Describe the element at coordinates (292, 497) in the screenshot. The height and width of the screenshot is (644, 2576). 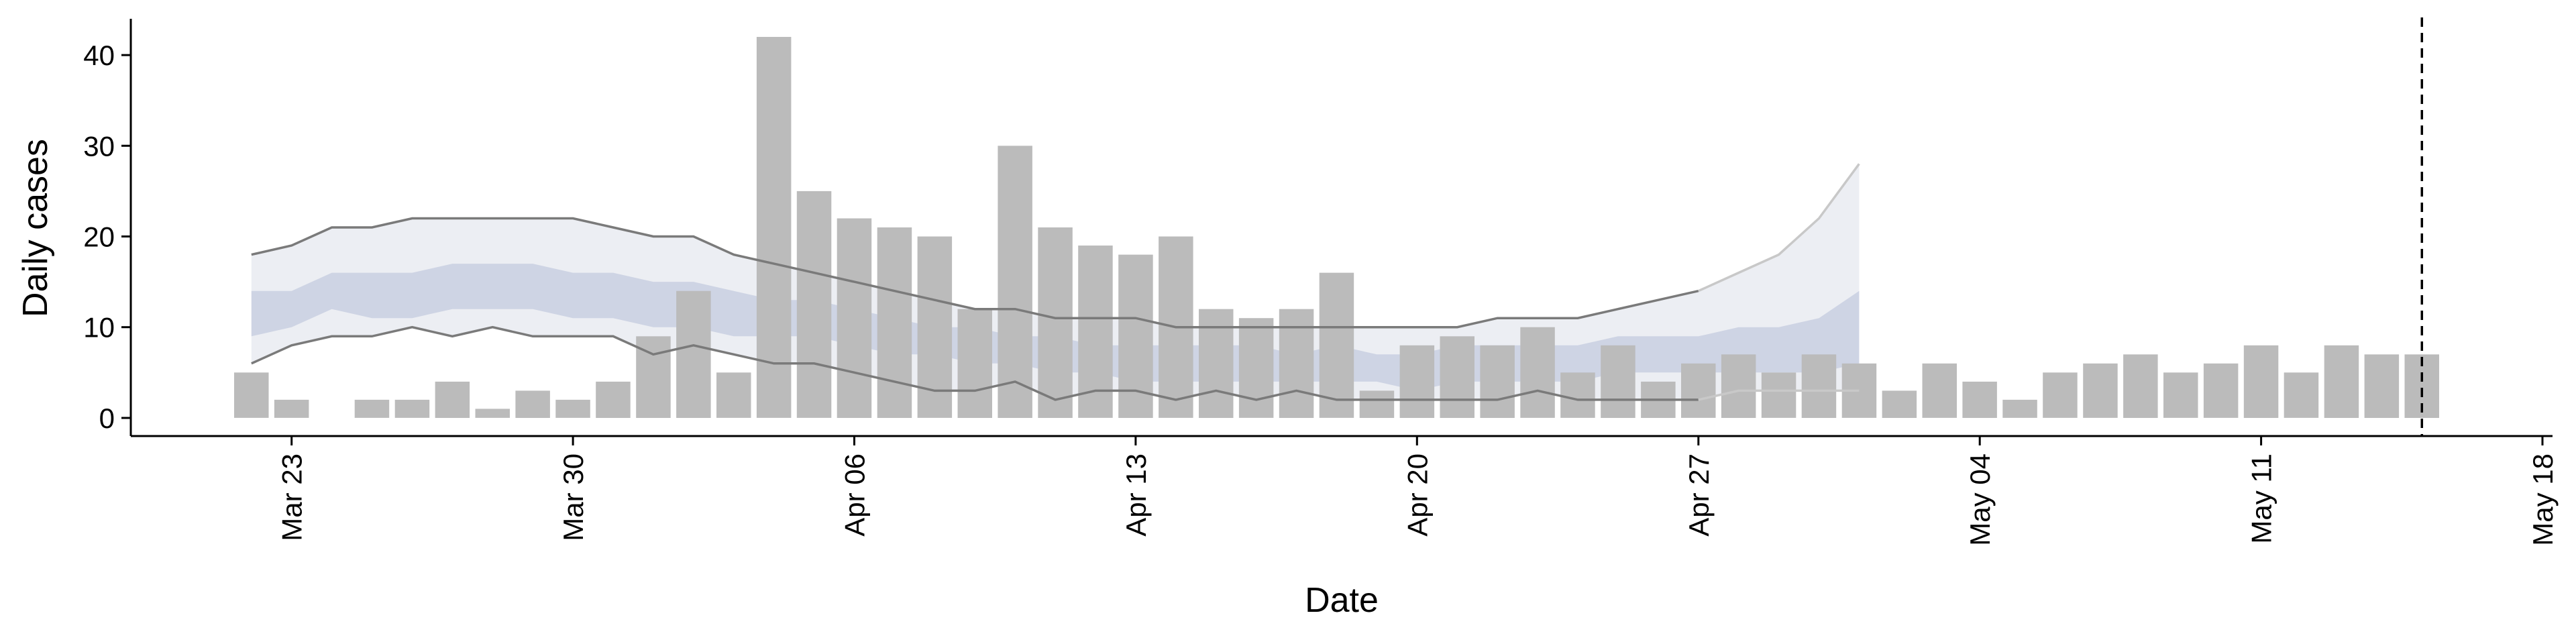
I see `x-tick-label-2020-03-23: Mar 23` at that location.